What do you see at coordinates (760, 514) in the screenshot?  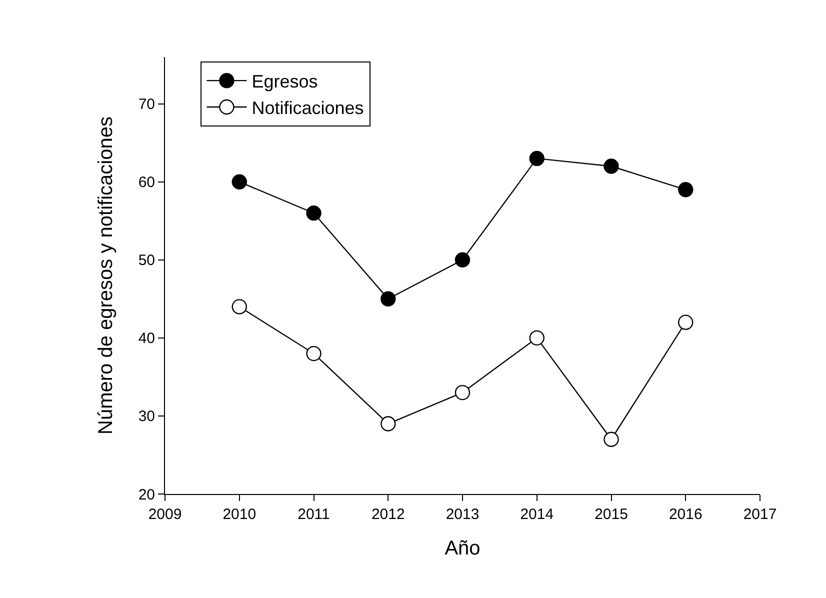 I see `x-tick-label: 2017` at bounding box center [760, 514].